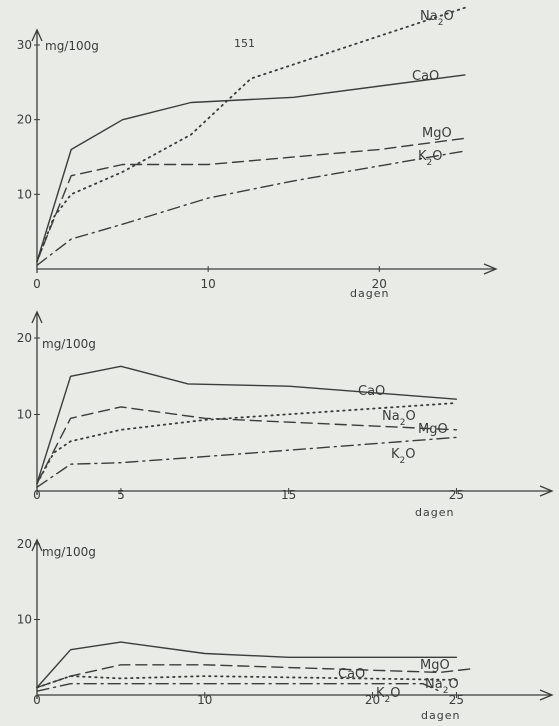 The image size is (559, 726). What do you see at coordinates (121, 495) in the screenshot?
I see `x-tick-label: 5` at bounding box center [121, 495].